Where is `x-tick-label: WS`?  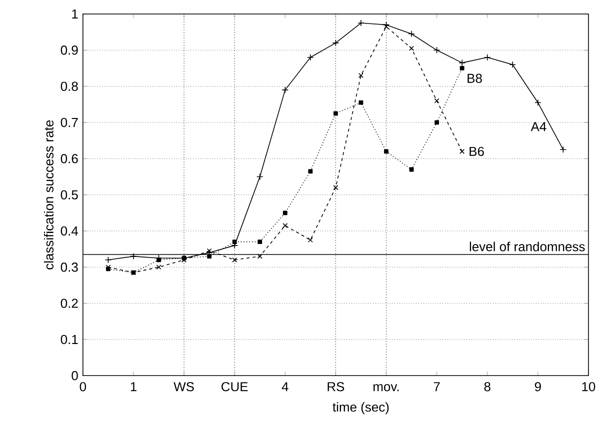 x-tick-label: WS is located at coordinates (184, 387).